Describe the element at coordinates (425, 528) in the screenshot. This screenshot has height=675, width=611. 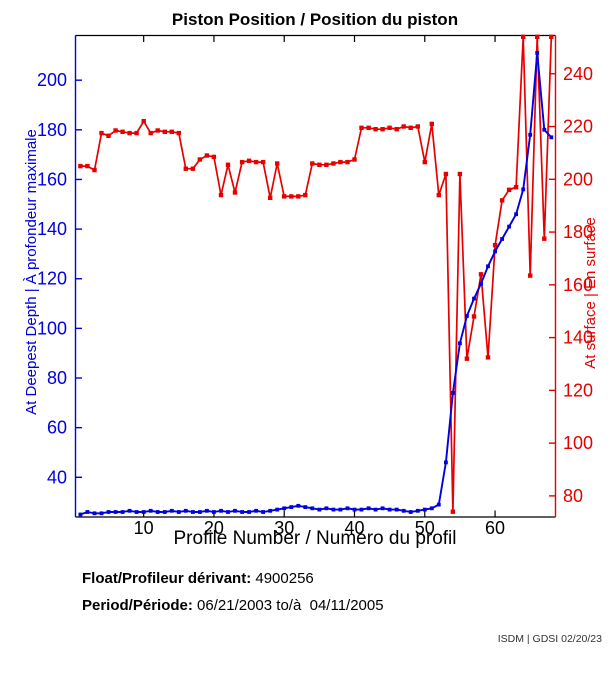
I see `x-tick-label: 50` at that location.